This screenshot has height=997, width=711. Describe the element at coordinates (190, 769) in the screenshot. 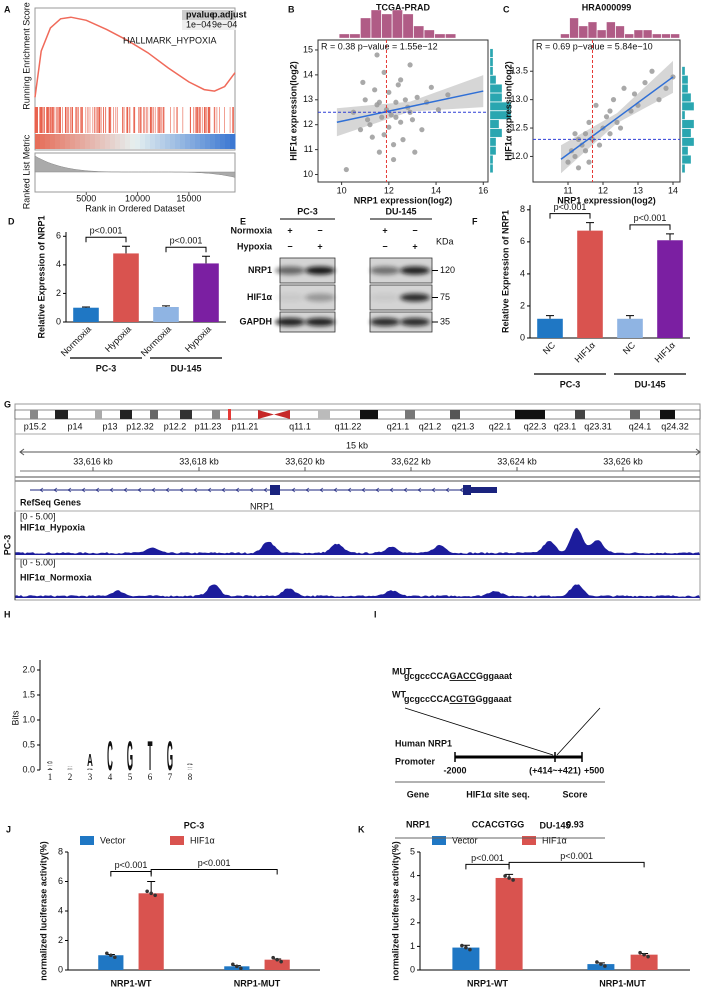

I see `logo-letter: A` at that location.